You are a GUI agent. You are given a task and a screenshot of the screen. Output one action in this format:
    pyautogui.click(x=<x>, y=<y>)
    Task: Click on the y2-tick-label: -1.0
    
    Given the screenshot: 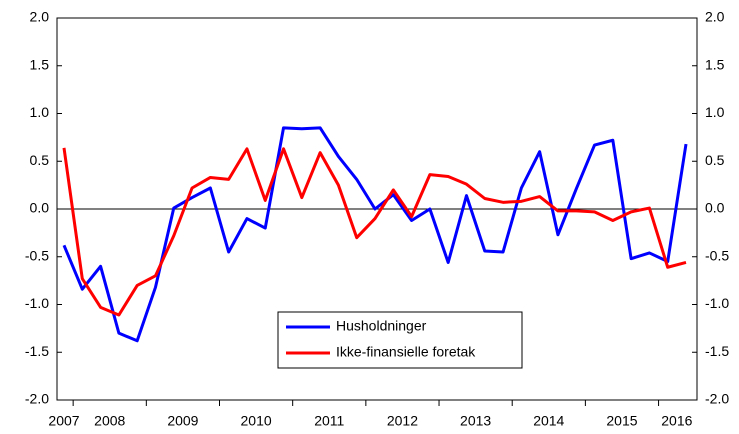 What is the action you would take?
    pyautogui.click(x=717, y=303)
    